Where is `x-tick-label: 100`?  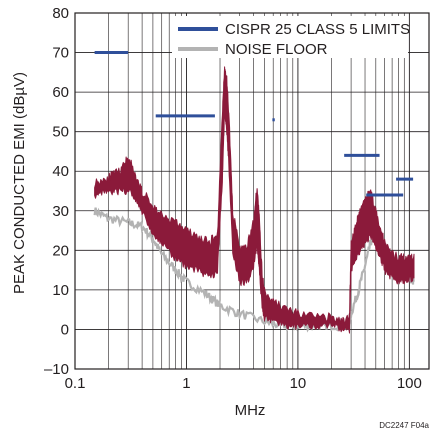 x-tick-label: 100 is located at coordinates (409, 383).